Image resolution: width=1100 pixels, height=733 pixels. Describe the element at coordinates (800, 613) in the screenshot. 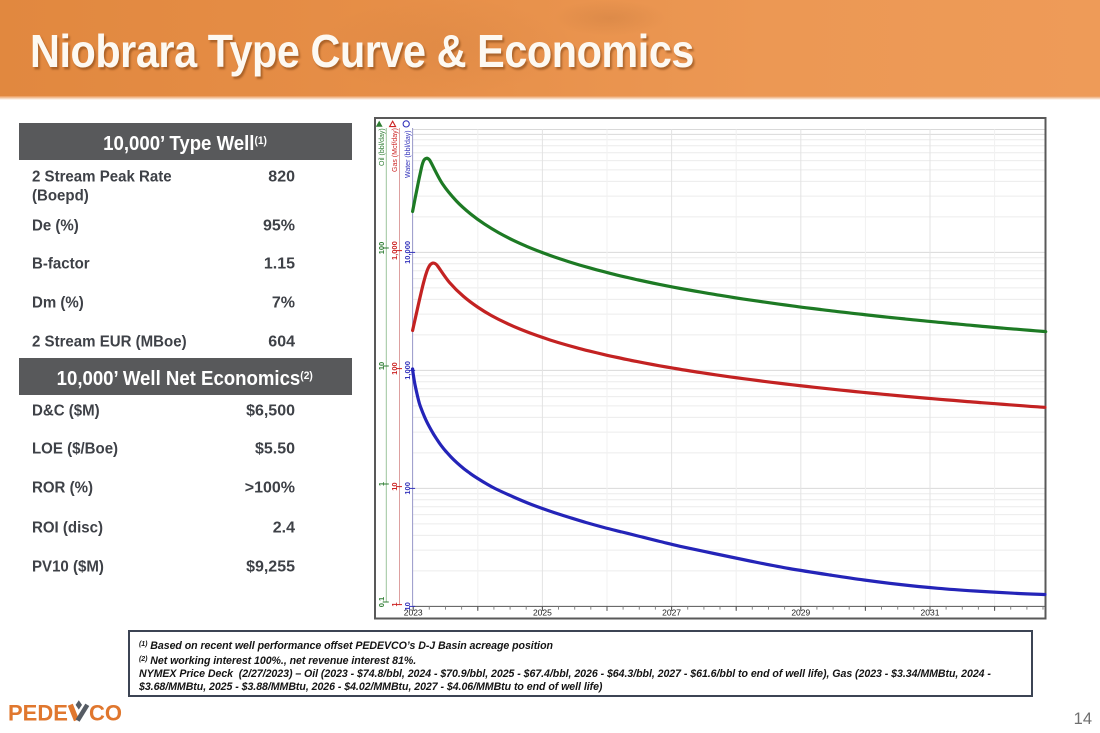

I see `svg-text: 2029` at that location.